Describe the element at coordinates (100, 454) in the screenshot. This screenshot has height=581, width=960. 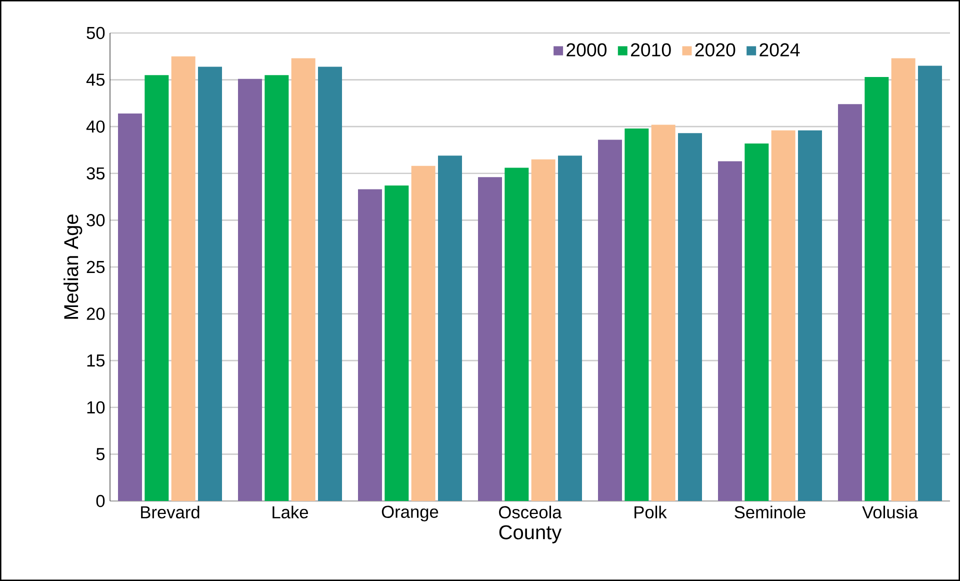
I see `y-tick-label: 5` at that location.